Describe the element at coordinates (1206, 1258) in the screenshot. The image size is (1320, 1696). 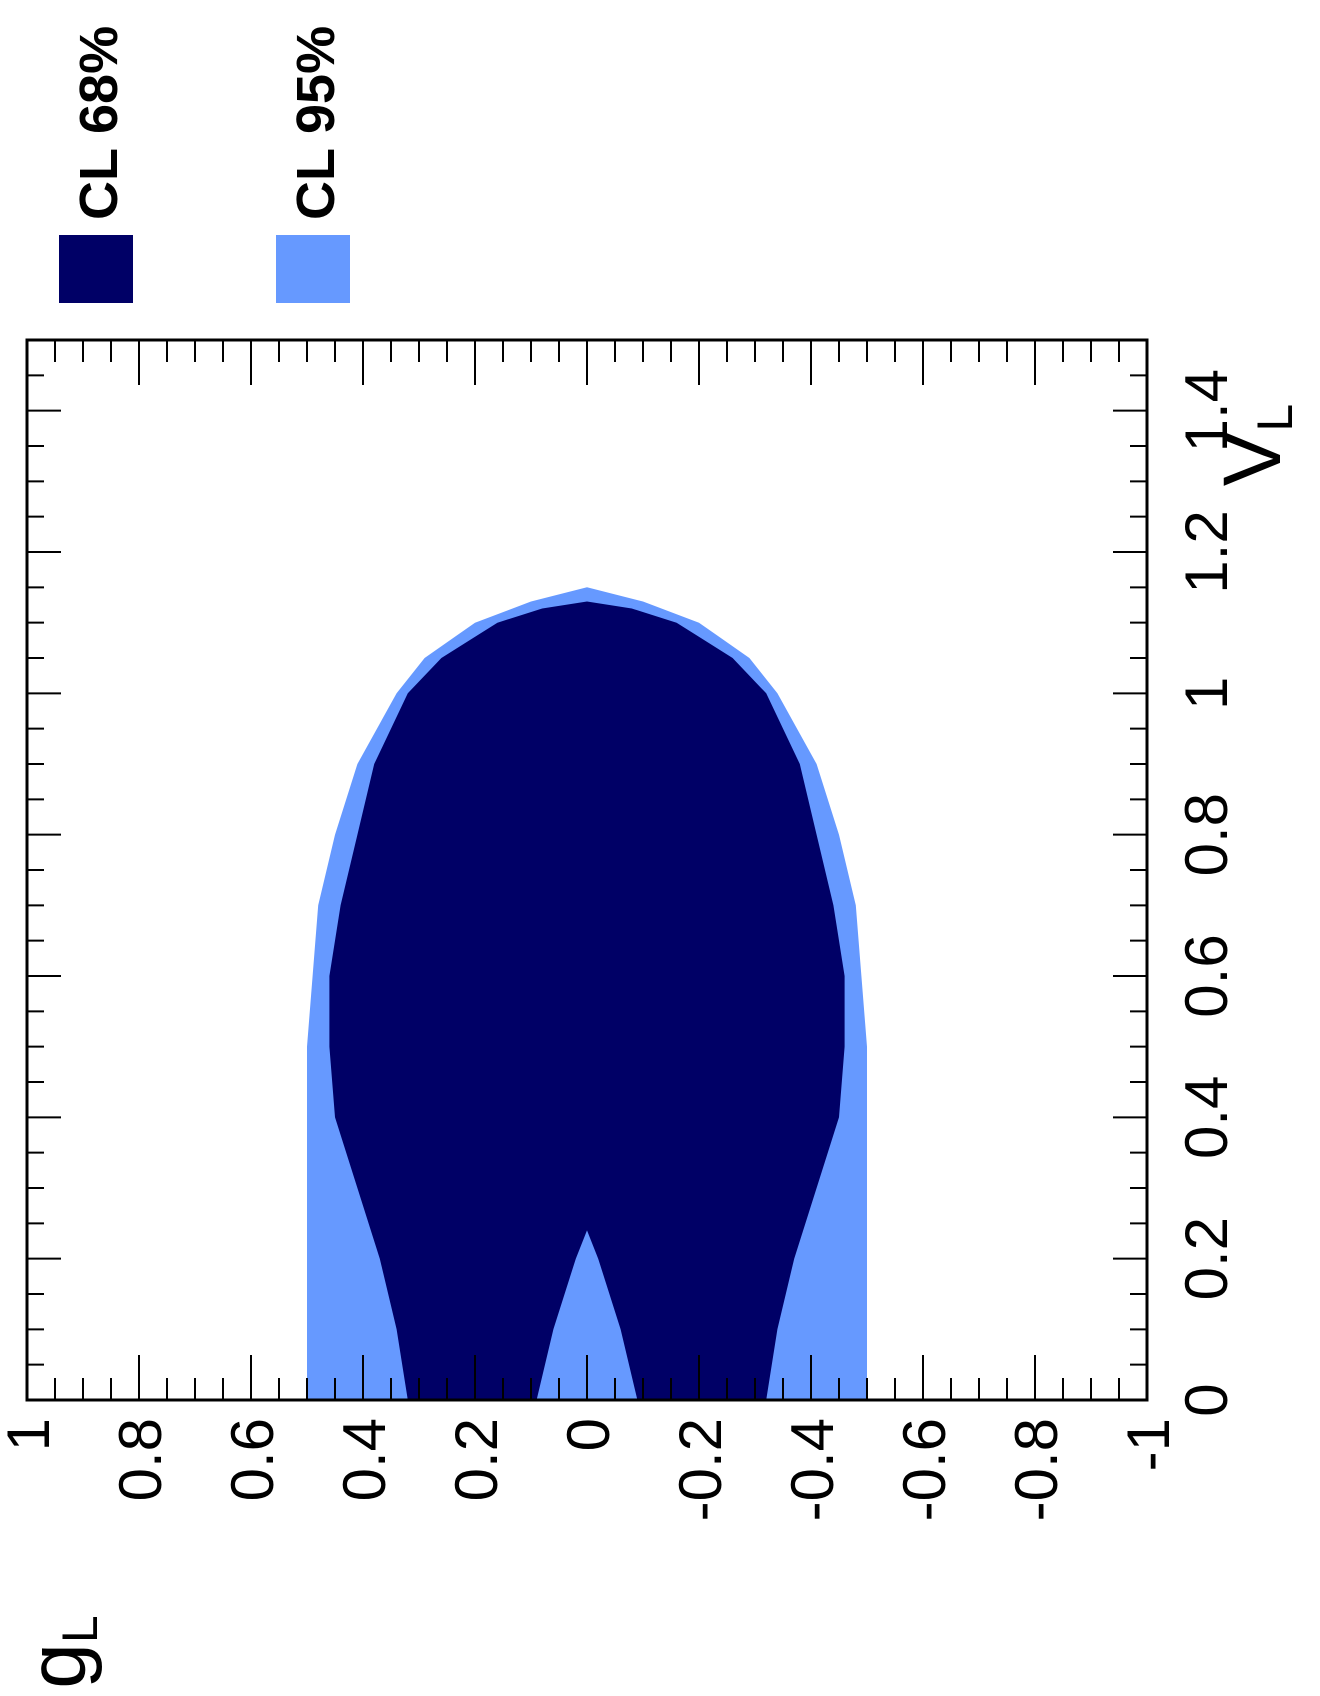
I see `x-tick-label: 0.2` at that location.